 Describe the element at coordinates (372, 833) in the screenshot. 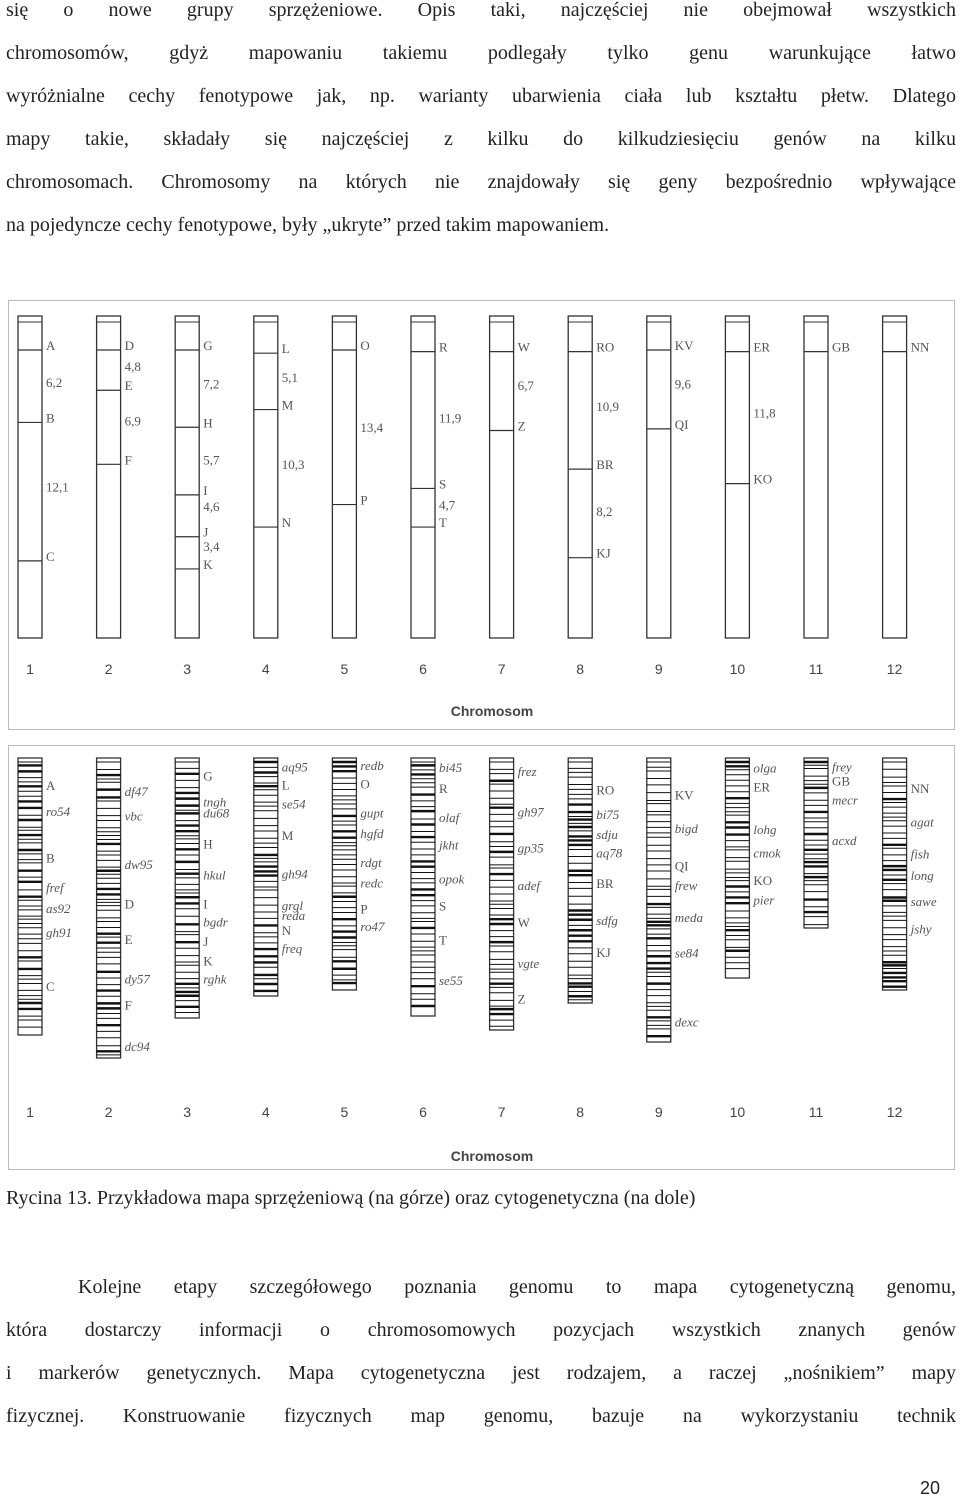

I see `marker-label: hgfd` at that location.